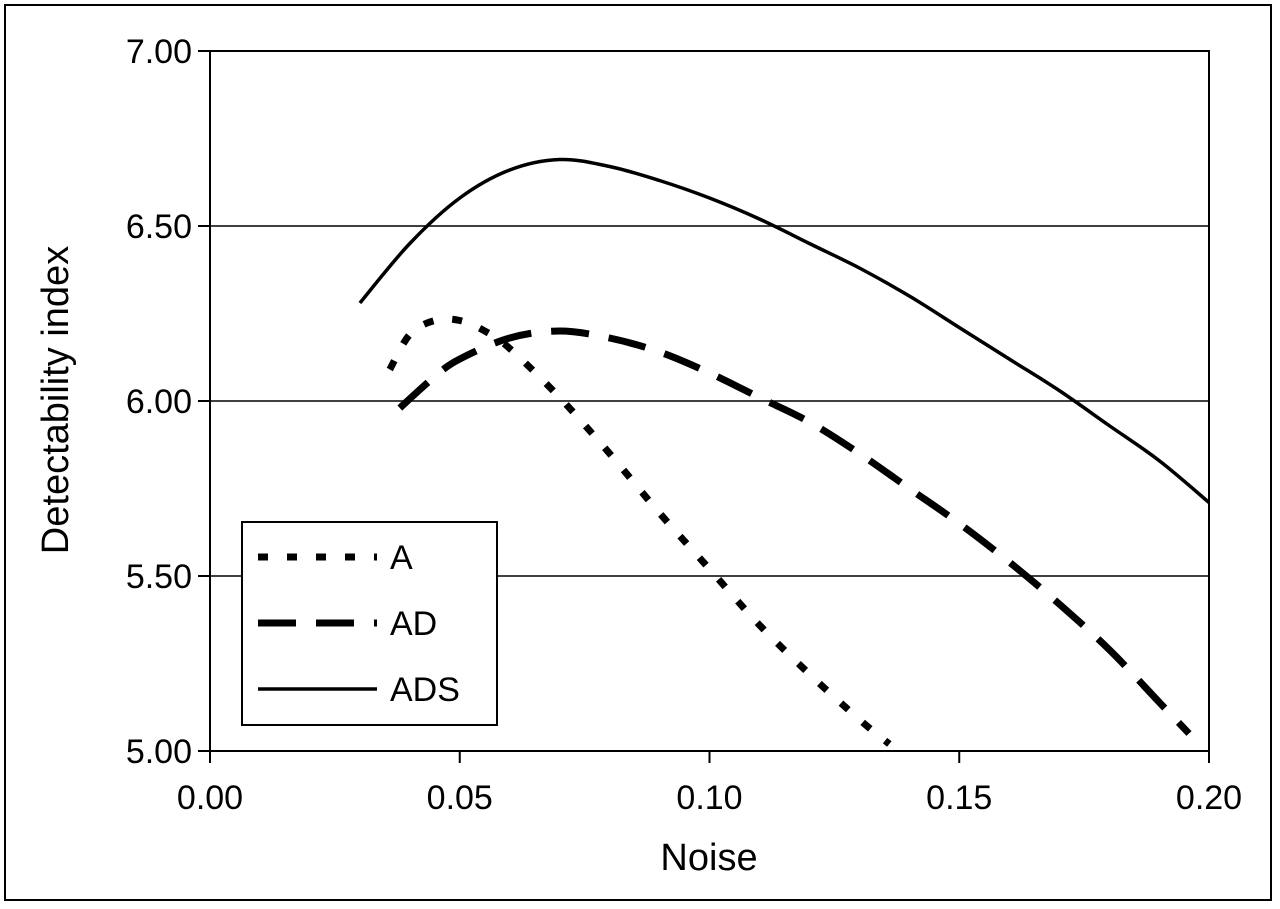 The width and height of the screenshot is (1280, 909). Describe the element at coordinates (708, 858) in the screenshot. I see `x-axis-title: Noise` at that location.